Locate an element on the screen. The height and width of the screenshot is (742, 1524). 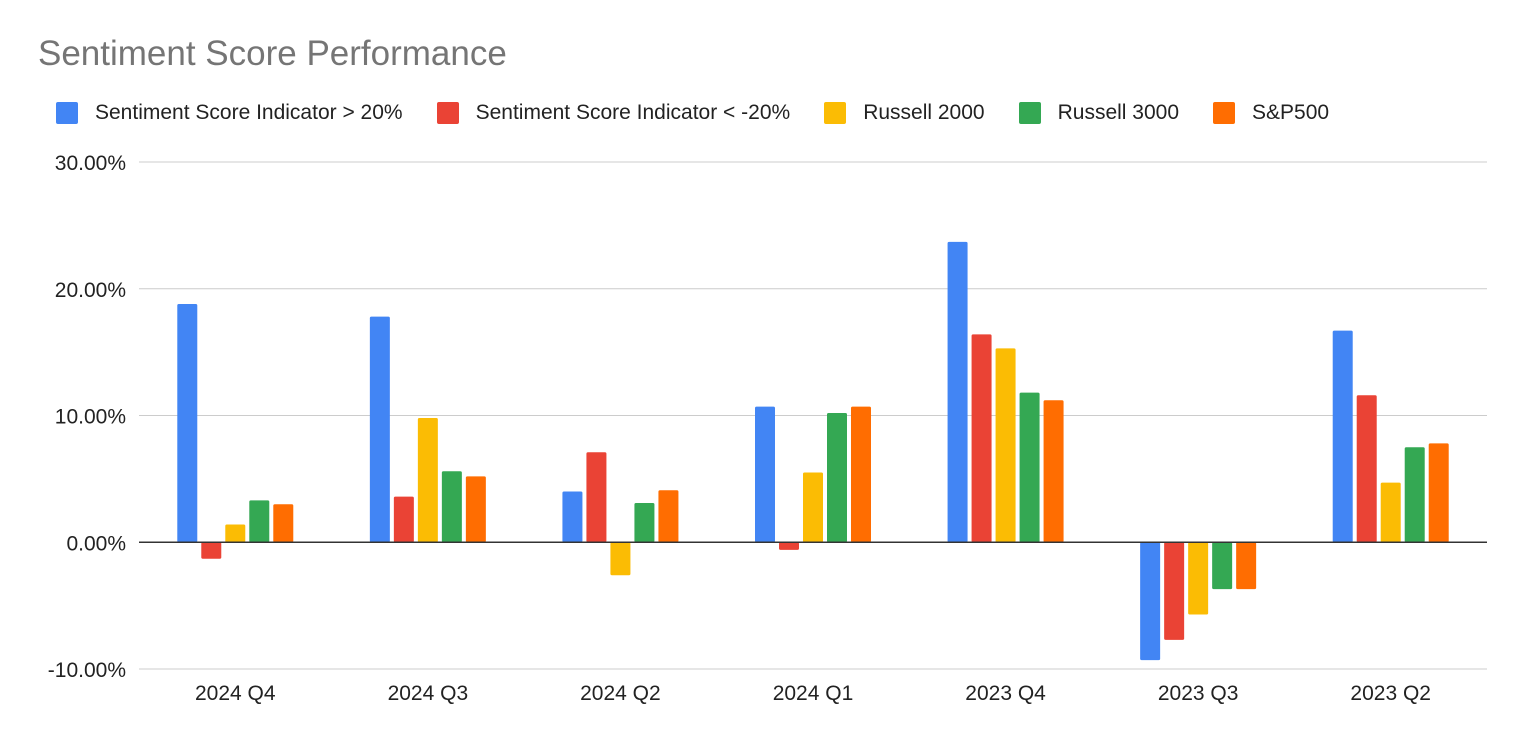
bar-russell-3000-2023-q3 is located at coordinates (1222, 566).